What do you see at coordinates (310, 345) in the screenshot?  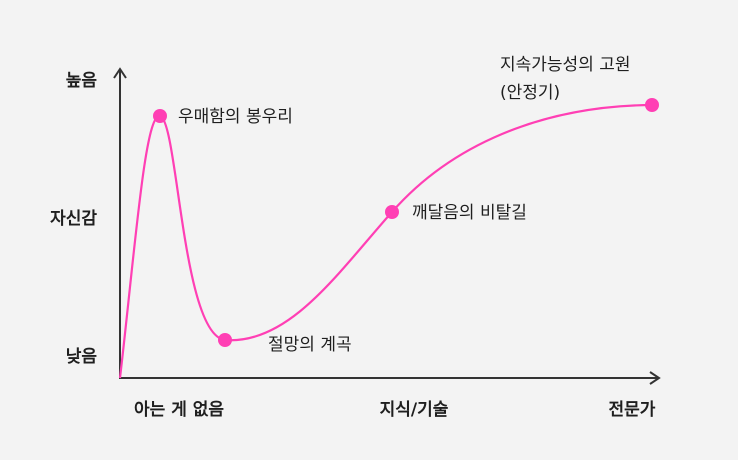 I see `label-valley-of-despair: 절망의 계곡` at bounding box center [310, 345].